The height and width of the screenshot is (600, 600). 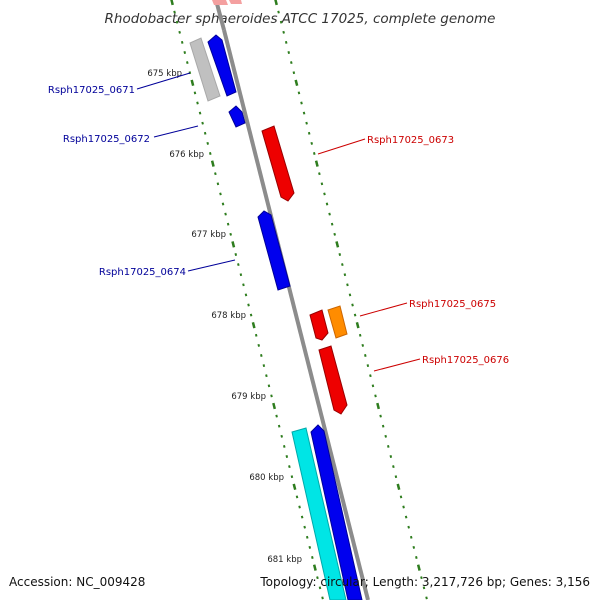 I want to click on gene-label-rsph17025-0672: Rsph17025_0672, so click(x=106, y=139).